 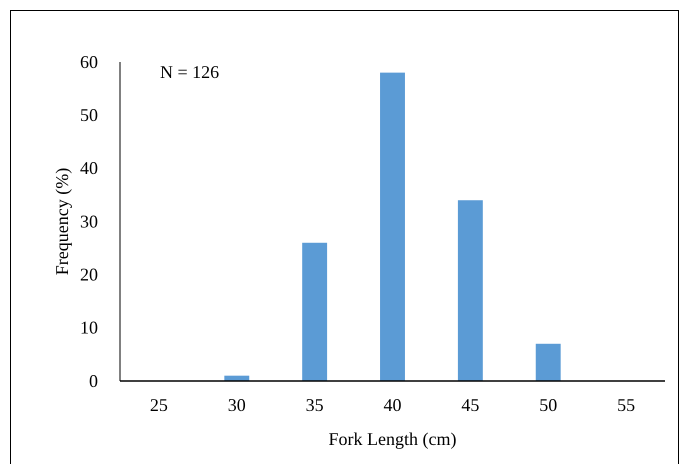 I want to click on y-tick-label: 40, so click(x=89, y=168).